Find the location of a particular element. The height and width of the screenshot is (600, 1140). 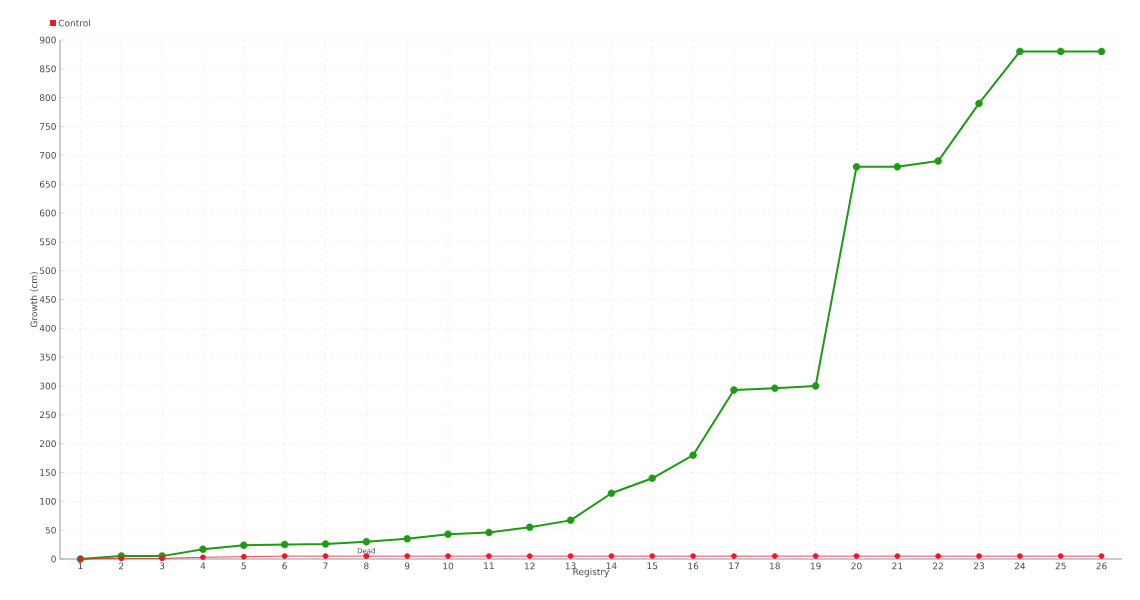

y-tick-label: 700 is located at coordinates (48, 155).